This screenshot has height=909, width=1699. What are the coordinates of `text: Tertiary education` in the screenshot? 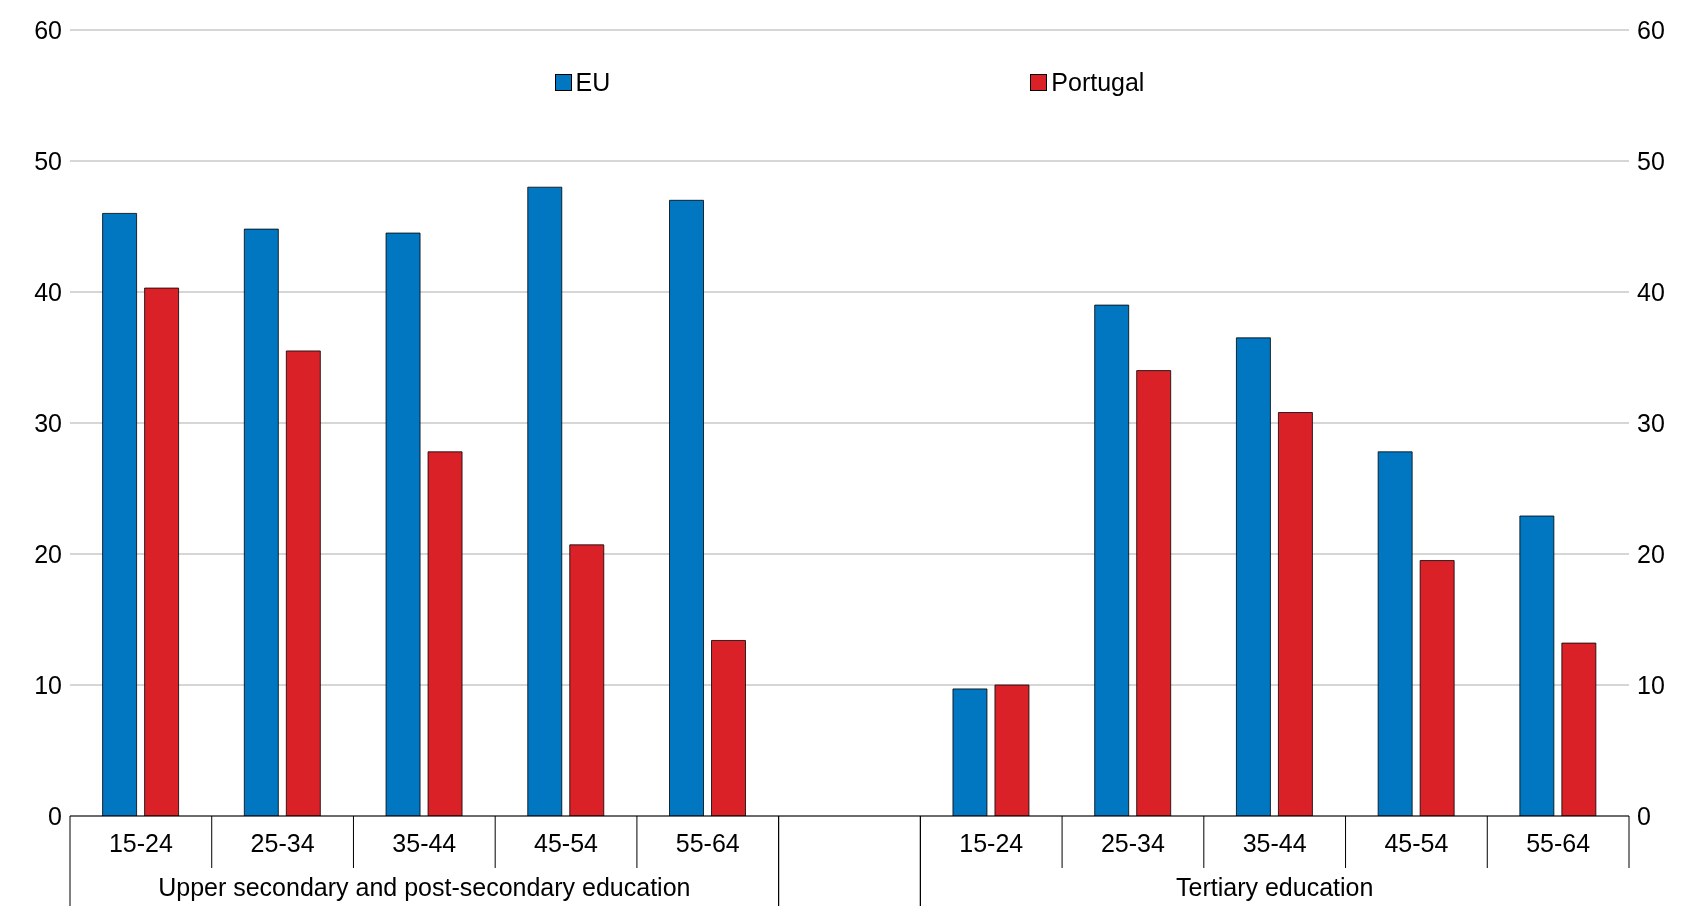 It's located at (1275, 887).